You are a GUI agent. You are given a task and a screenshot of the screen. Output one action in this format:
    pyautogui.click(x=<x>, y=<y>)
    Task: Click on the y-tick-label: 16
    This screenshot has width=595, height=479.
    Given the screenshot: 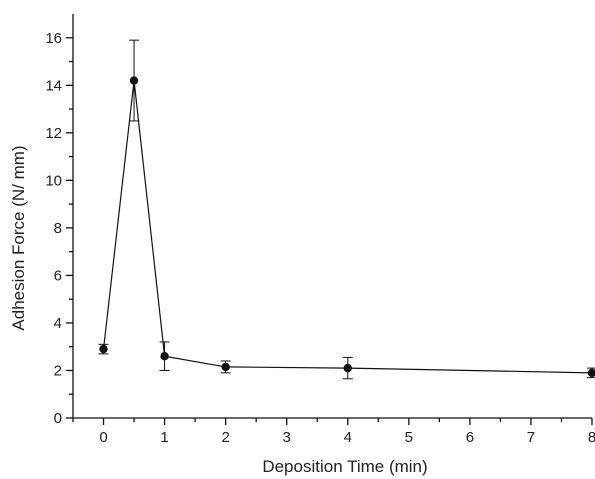 What is the action you would take?
    pyautogui.click(x=53, y=38)
    